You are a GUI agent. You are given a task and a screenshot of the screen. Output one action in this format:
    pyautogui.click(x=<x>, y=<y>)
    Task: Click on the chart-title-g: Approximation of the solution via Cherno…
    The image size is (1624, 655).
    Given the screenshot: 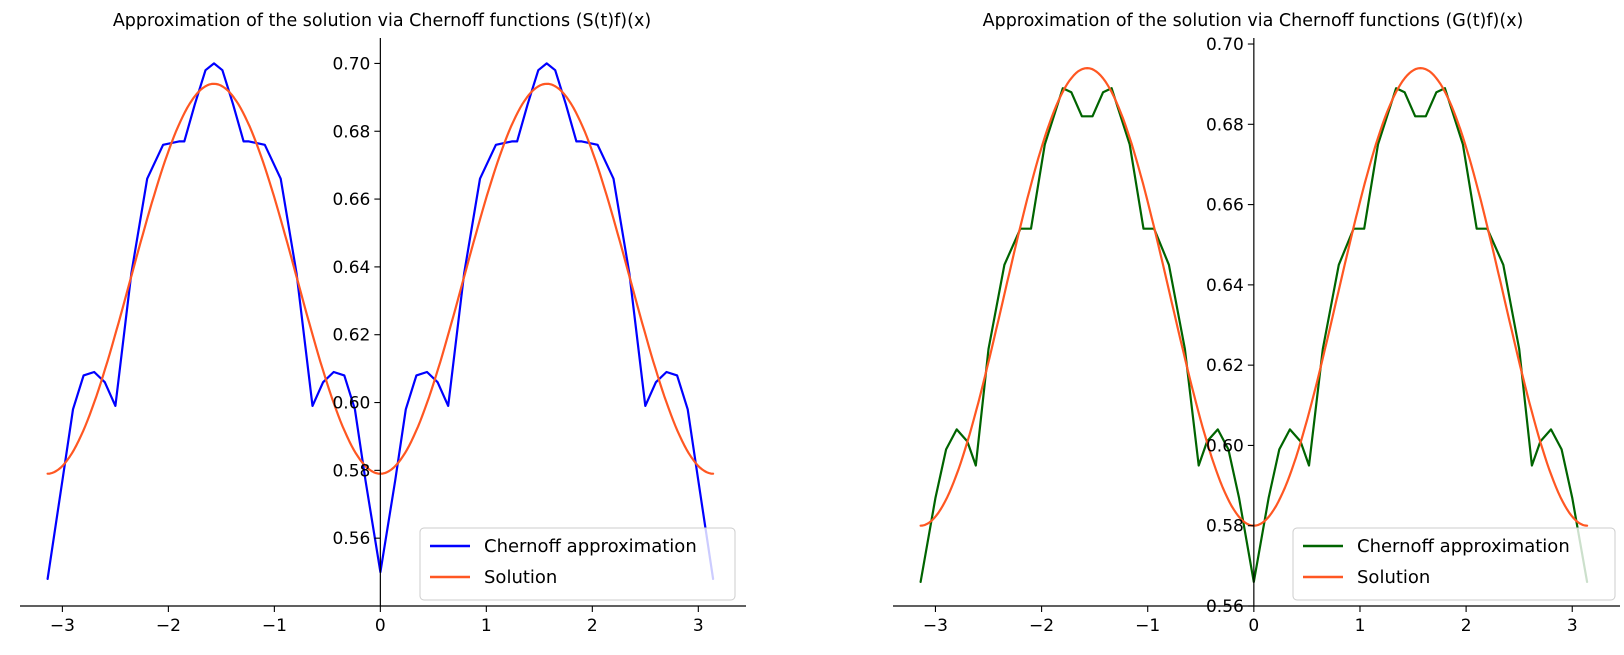 What is the action you would take?
    pyautogui.click(x=1253, y=21)
    